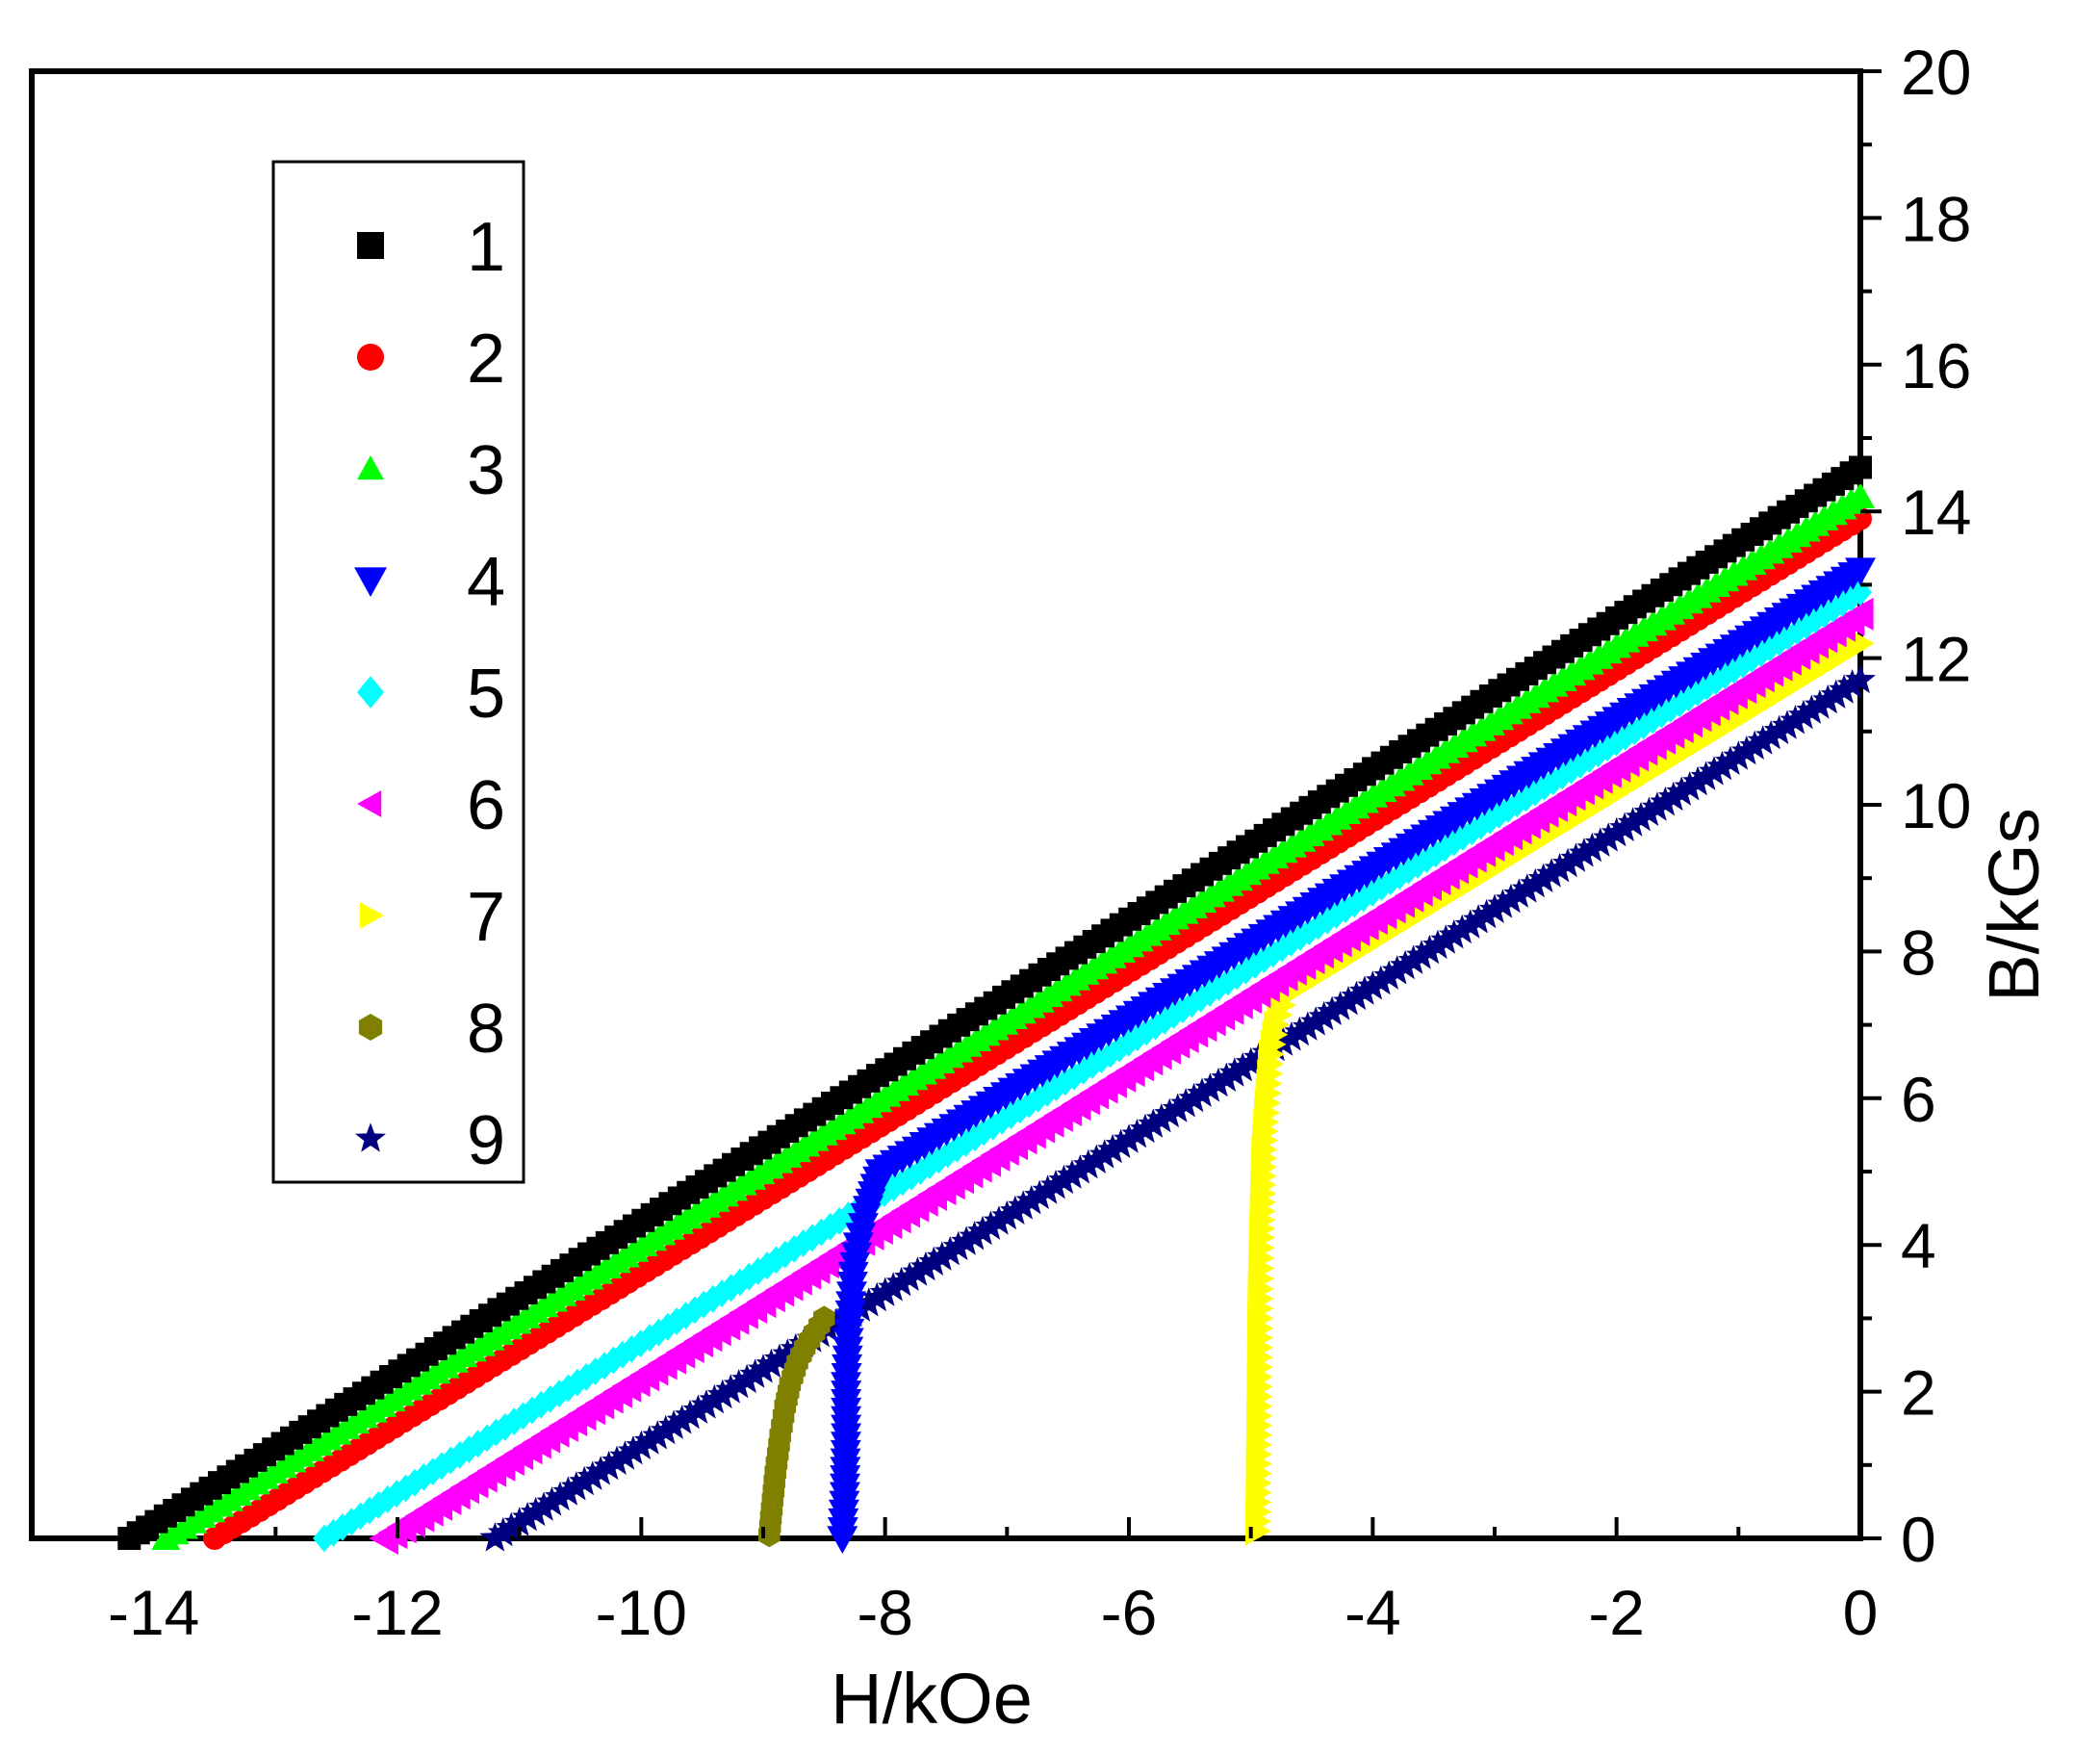 Image resolution: width=2100 pixels, height=1754 pixels. What do you see at coordinates (1936, 512) in the screenshot?
I see `y-tick-label: 14` at bounding box center [1936, 512].